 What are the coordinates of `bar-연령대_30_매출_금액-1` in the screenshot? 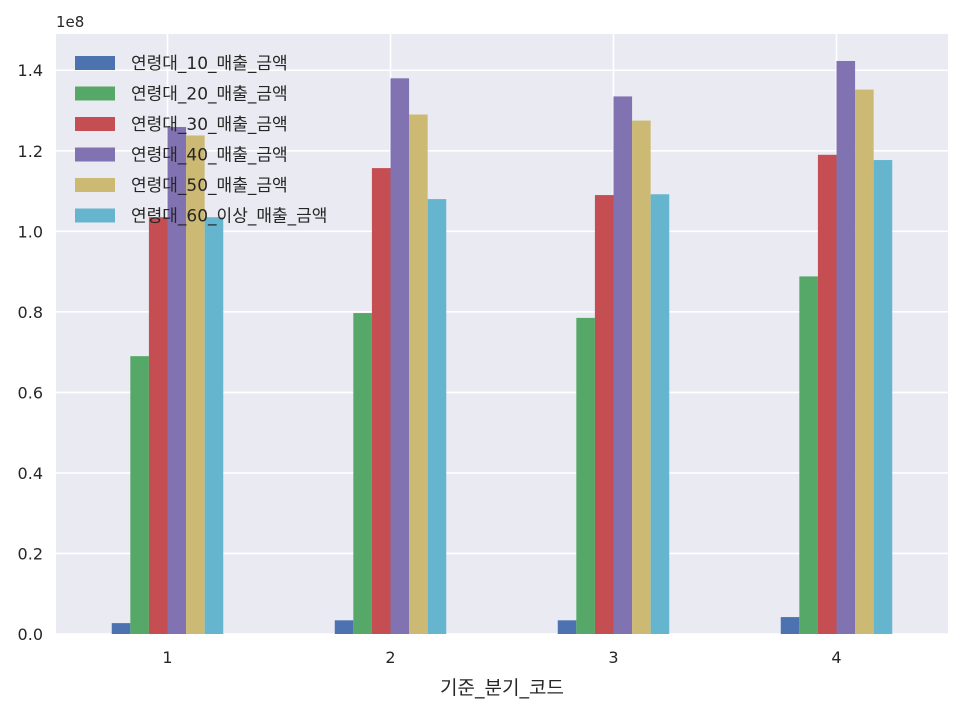 It's located at (158, 425).